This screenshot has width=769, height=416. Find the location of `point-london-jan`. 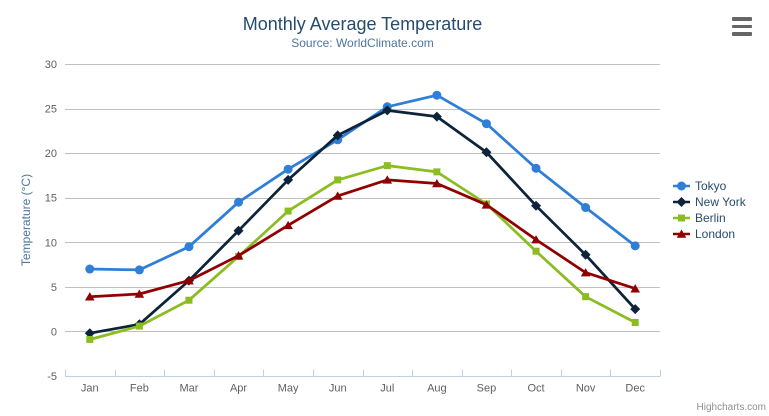

point-london-jan is located at coordinates (89, 296).